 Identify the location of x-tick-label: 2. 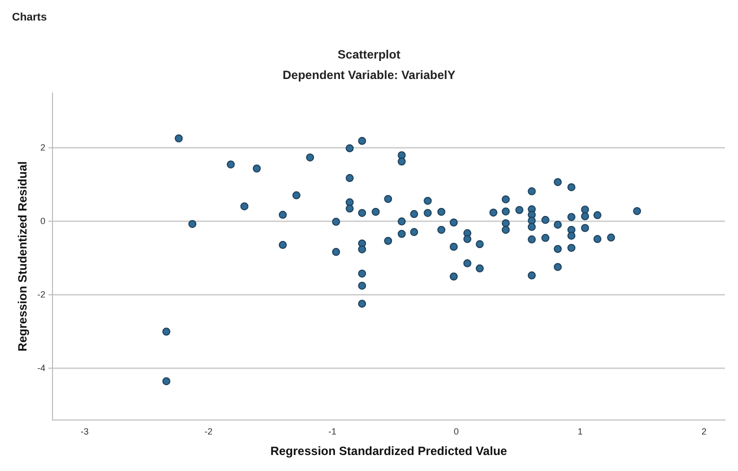
(703, 431).